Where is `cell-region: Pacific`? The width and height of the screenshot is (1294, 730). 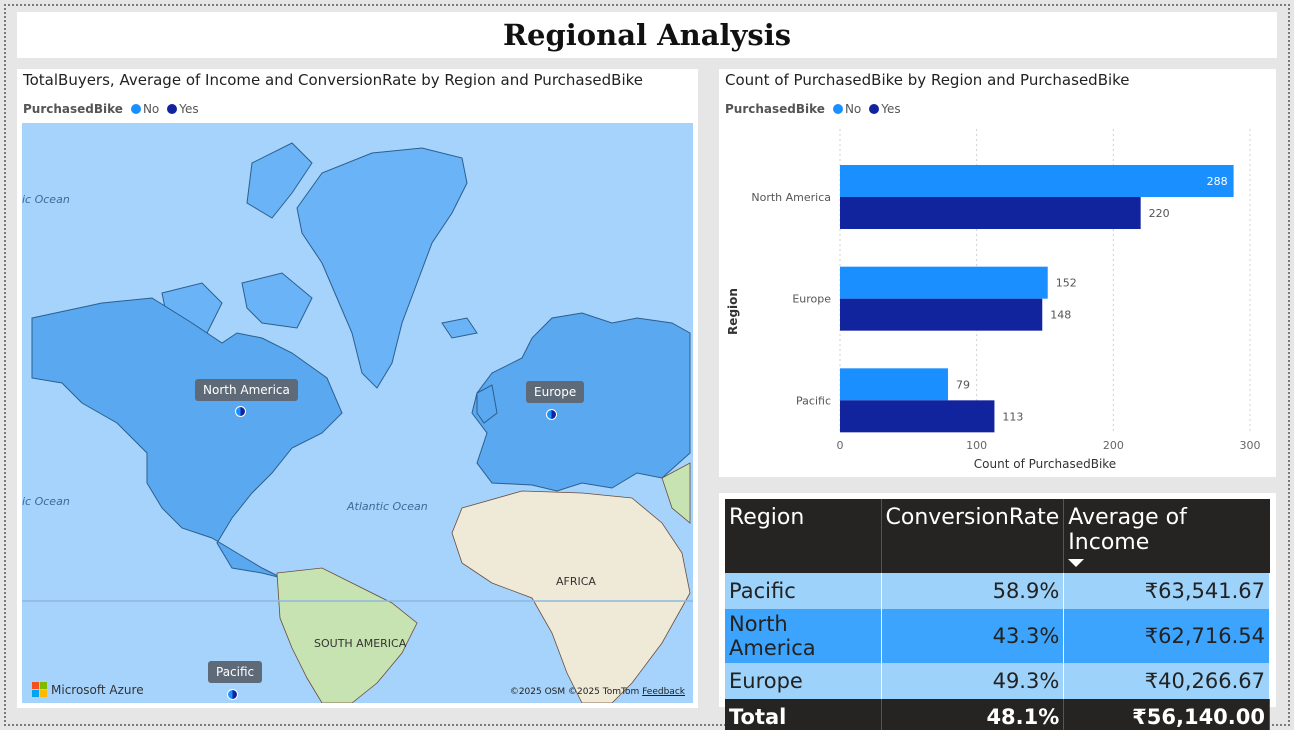
cell-region: Pacific is located at coordinates (803, 591).